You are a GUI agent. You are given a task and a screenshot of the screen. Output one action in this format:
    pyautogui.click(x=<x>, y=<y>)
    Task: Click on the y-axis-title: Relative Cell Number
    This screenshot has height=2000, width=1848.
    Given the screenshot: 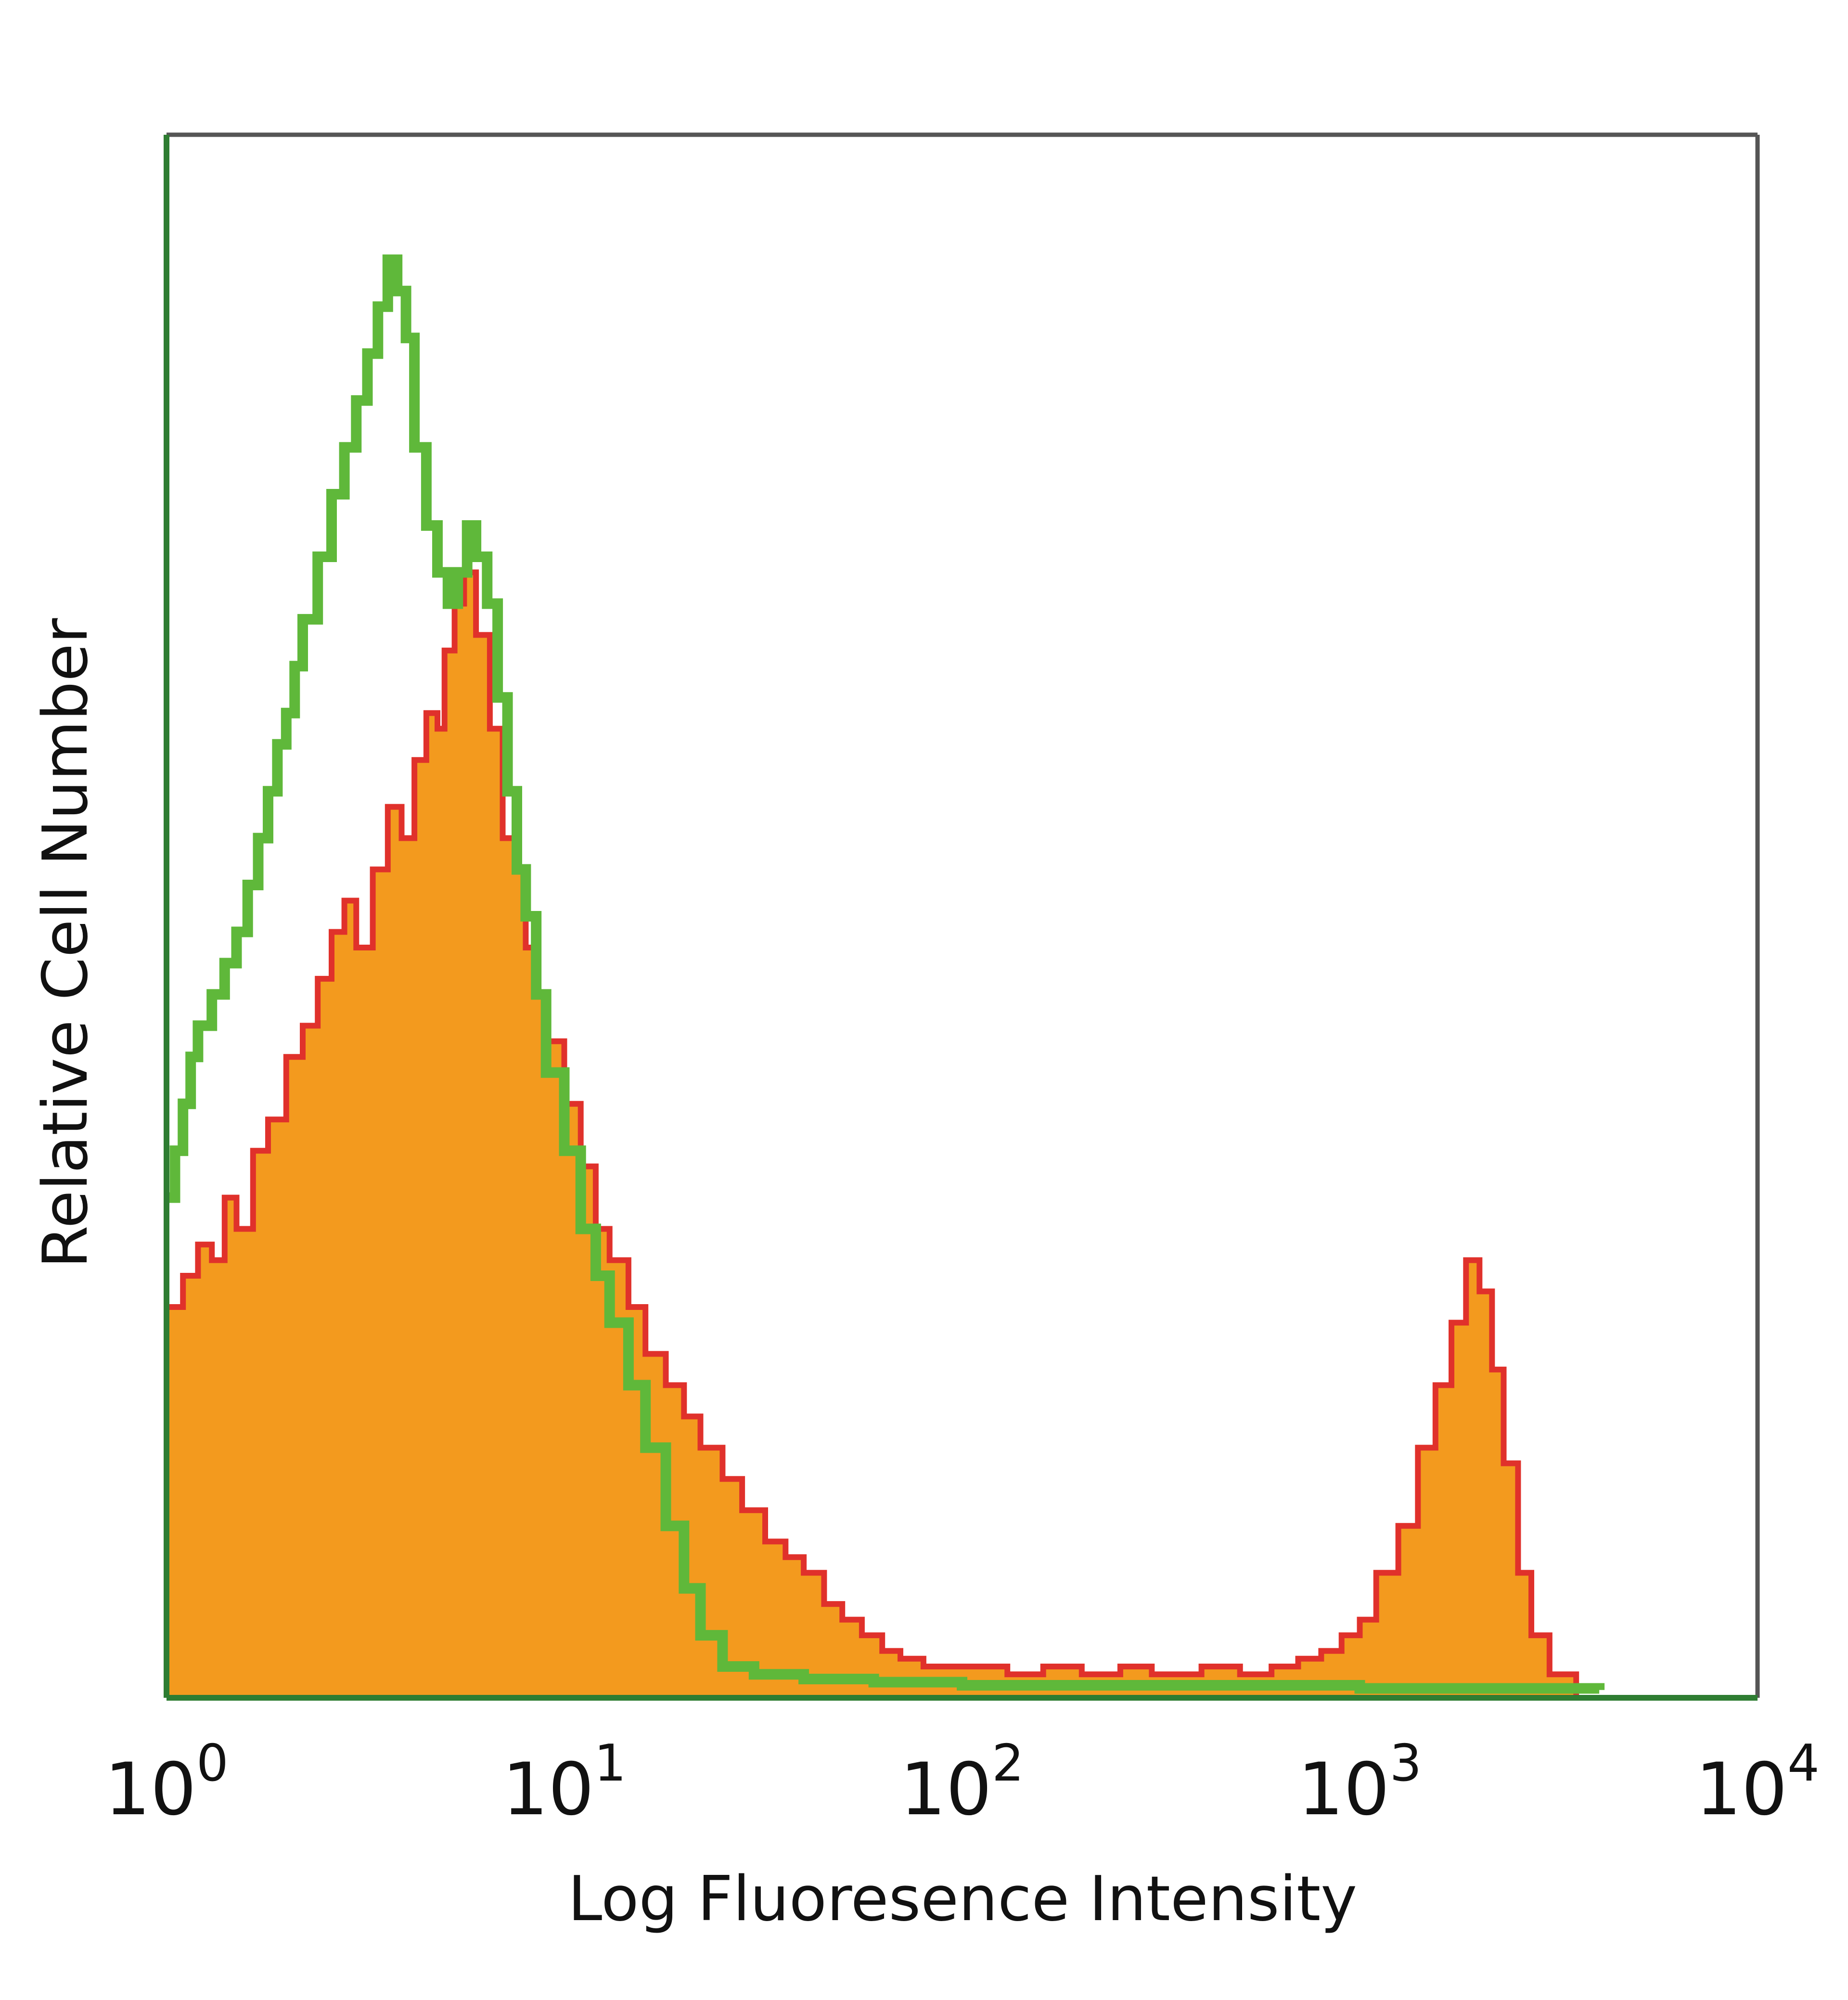 What is the action you would take?
    pyautogui.click(x=66, y=943)
    